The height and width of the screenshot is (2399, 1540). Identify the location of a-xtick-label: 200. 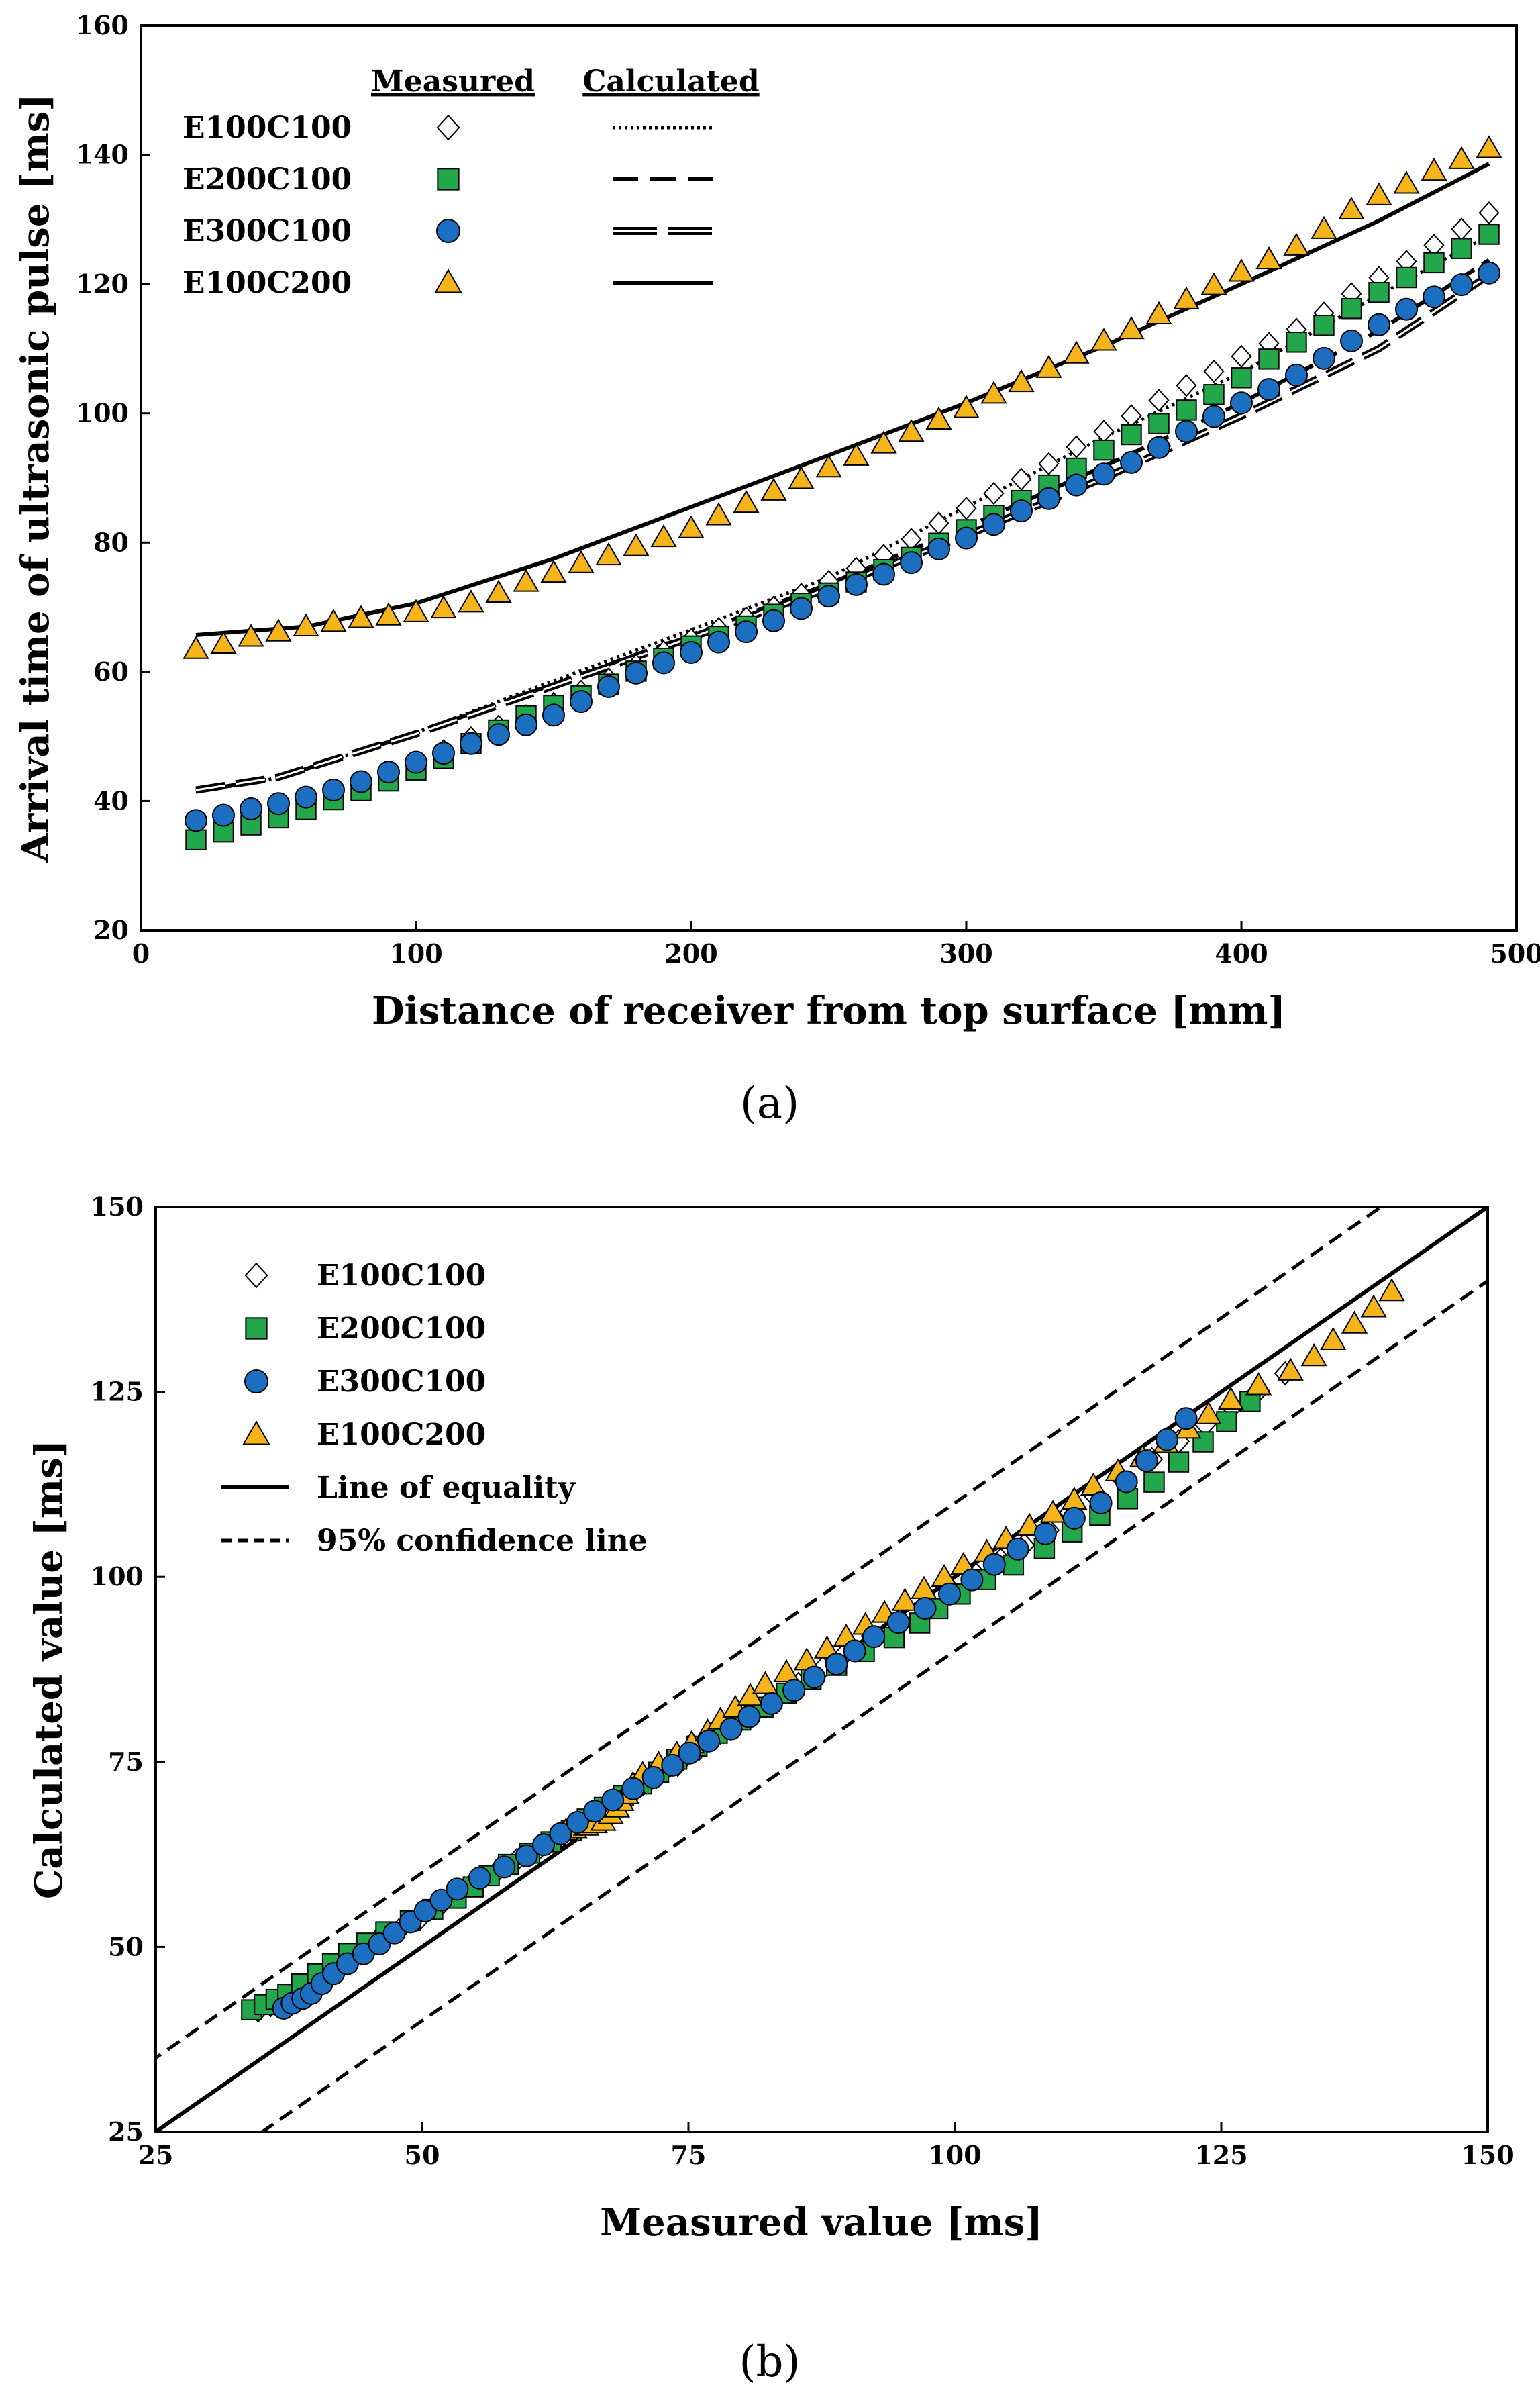
(690, 953).